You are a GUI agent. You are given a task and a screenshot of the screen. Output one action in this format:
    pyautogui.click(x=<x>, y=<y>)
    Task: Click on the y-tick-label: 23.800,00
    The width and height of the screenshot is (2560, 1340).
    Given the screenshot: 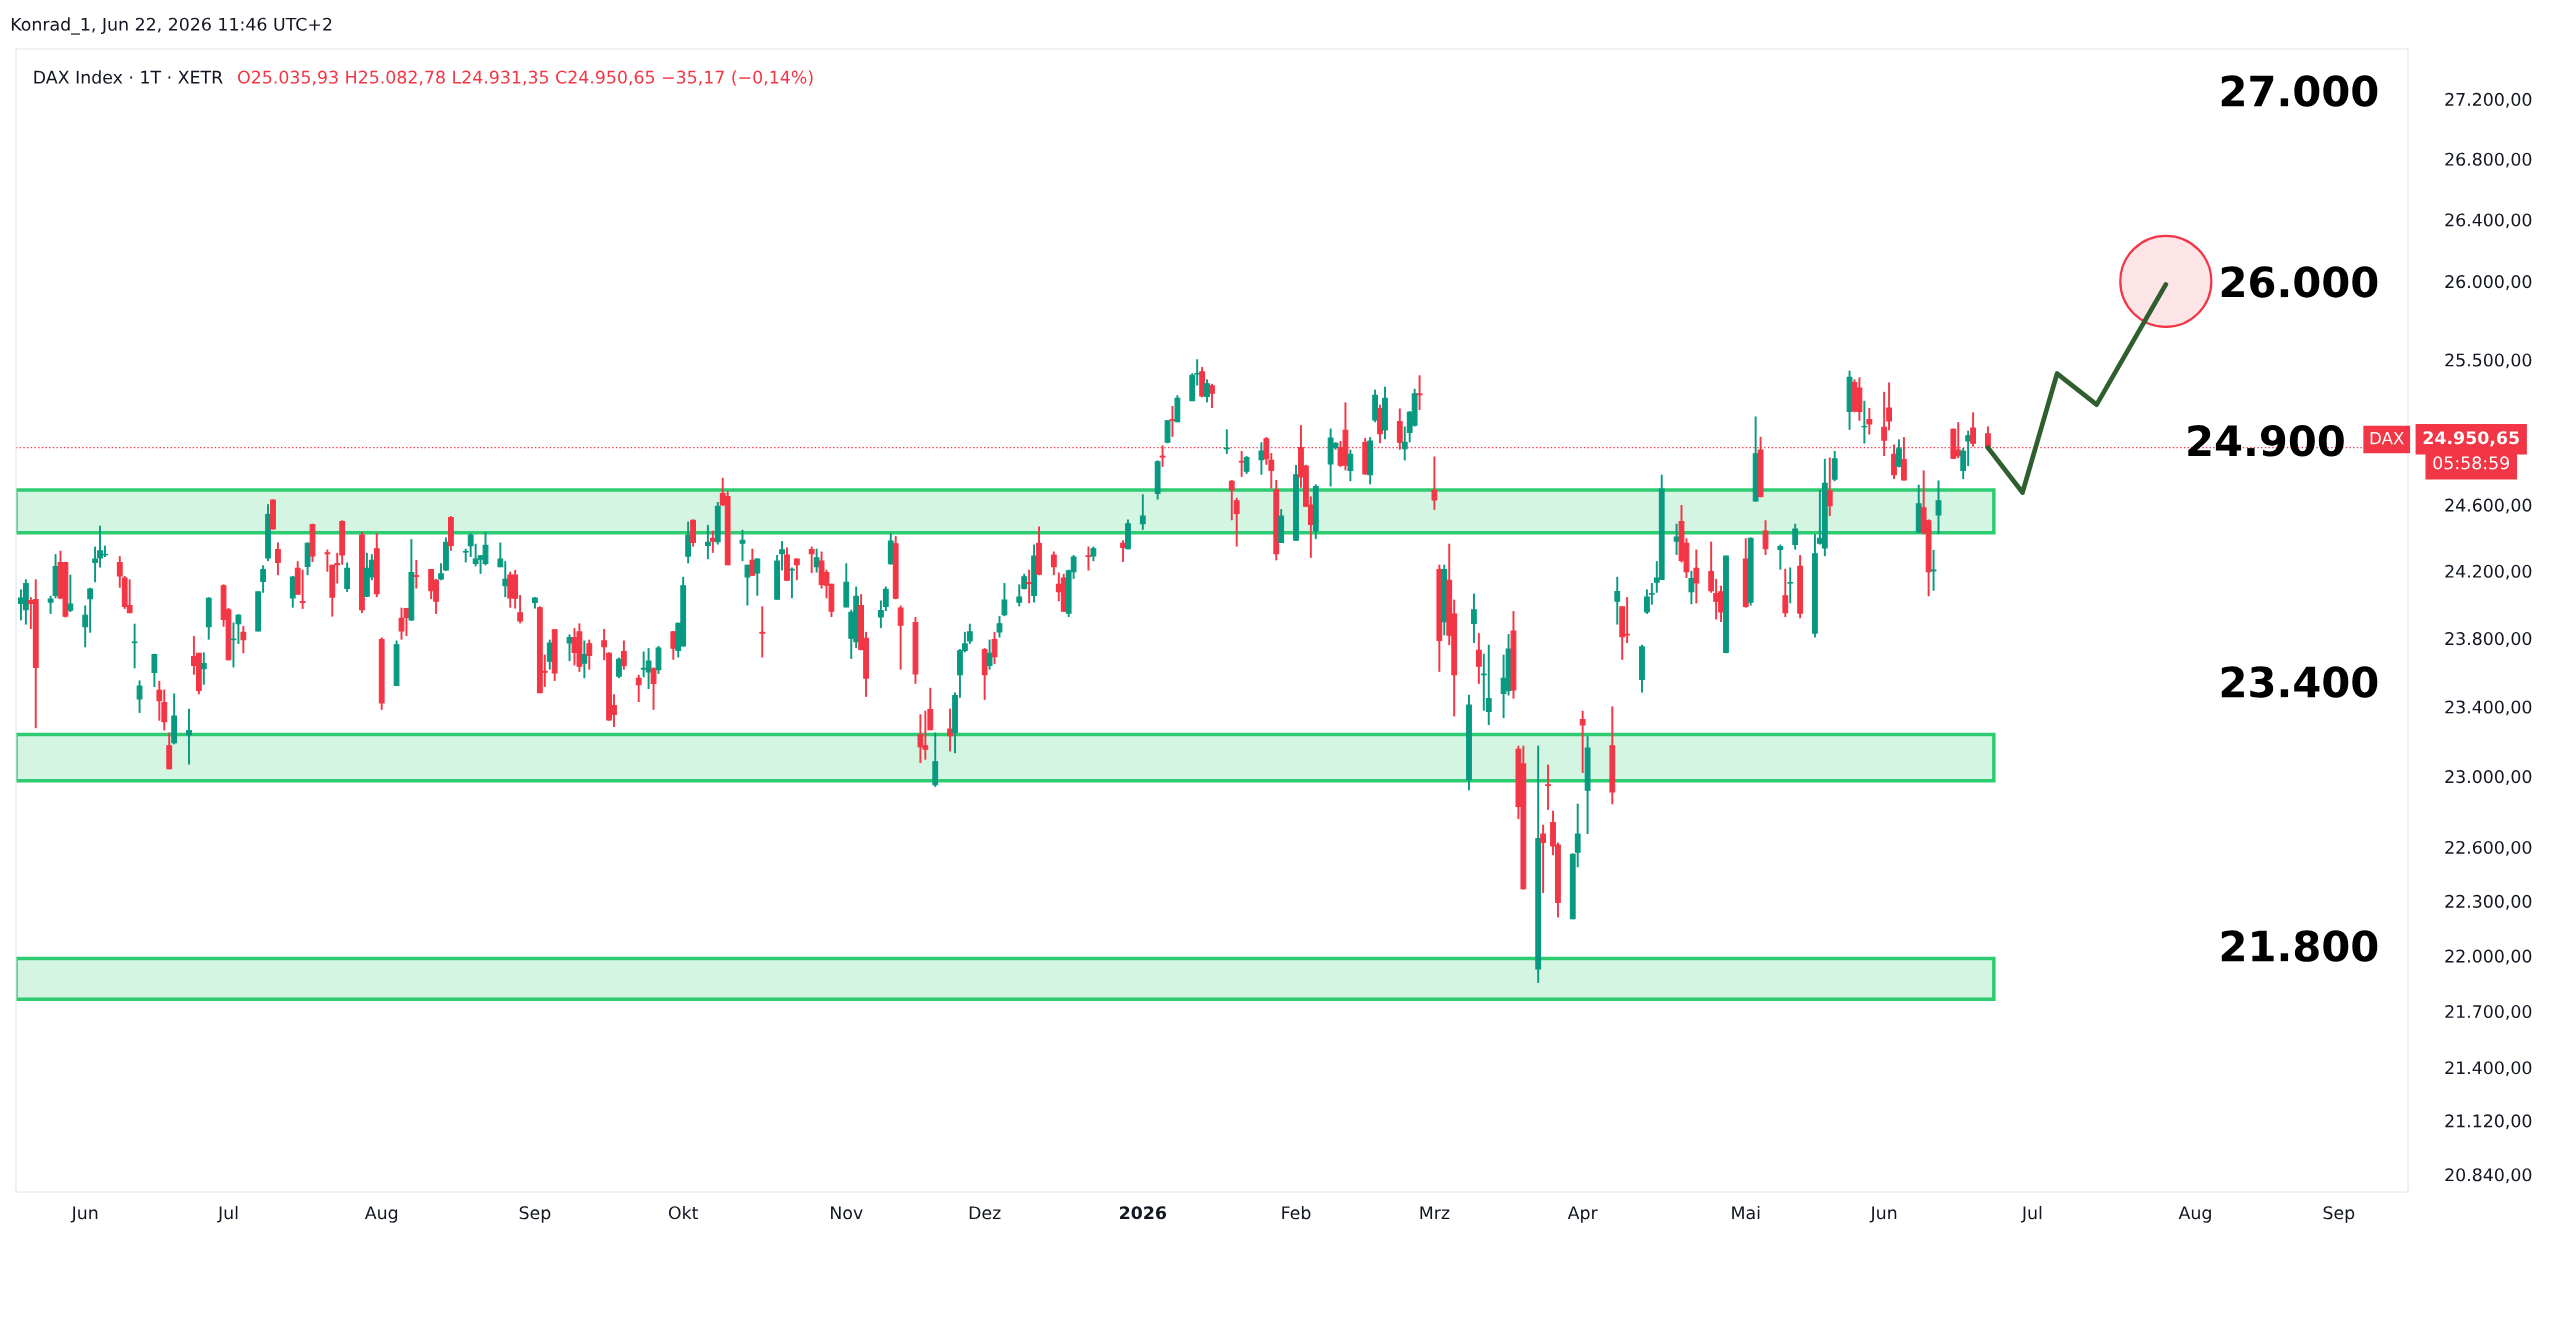 What is the action you would take?
    pyautogui.click(x=2488, y=639)
    